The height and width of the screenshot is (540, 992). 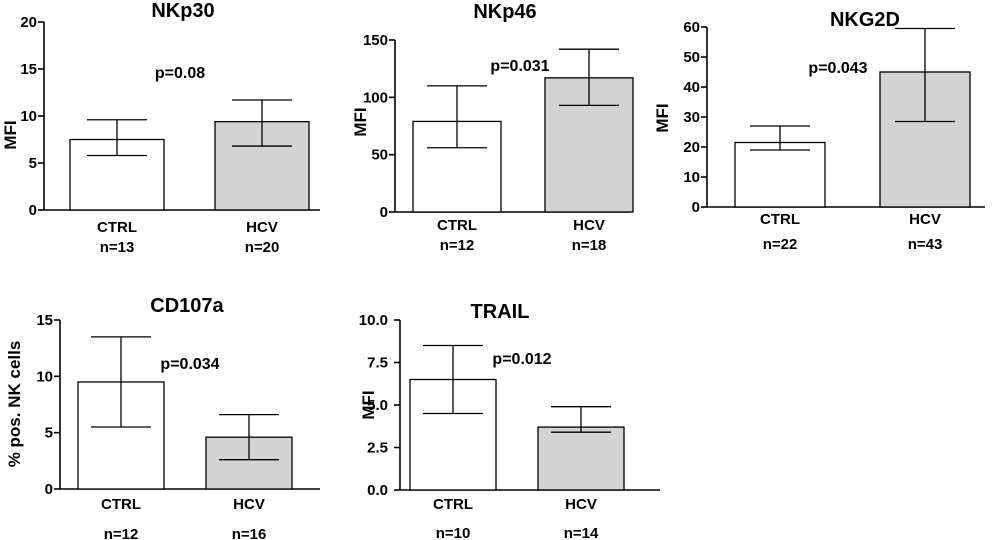 I want to click on panel-4-tick-label-0: 0, so click(x=49, y=489).